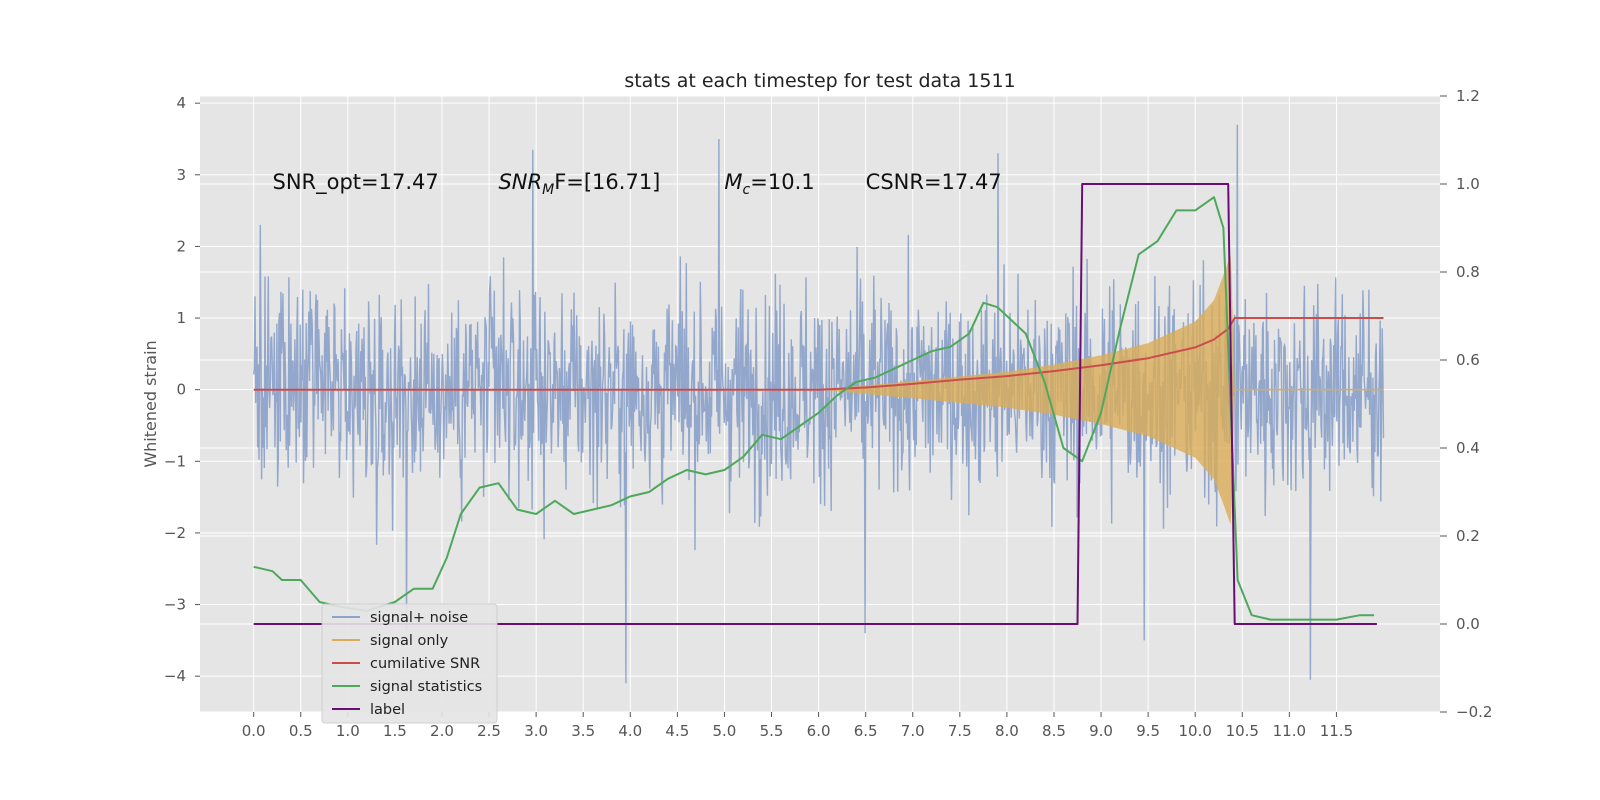 The image size is (1600, 800). Describe the element at coordinates (677, 731) in the screenshot. I see `x-tick-label: 4.5` at that location.